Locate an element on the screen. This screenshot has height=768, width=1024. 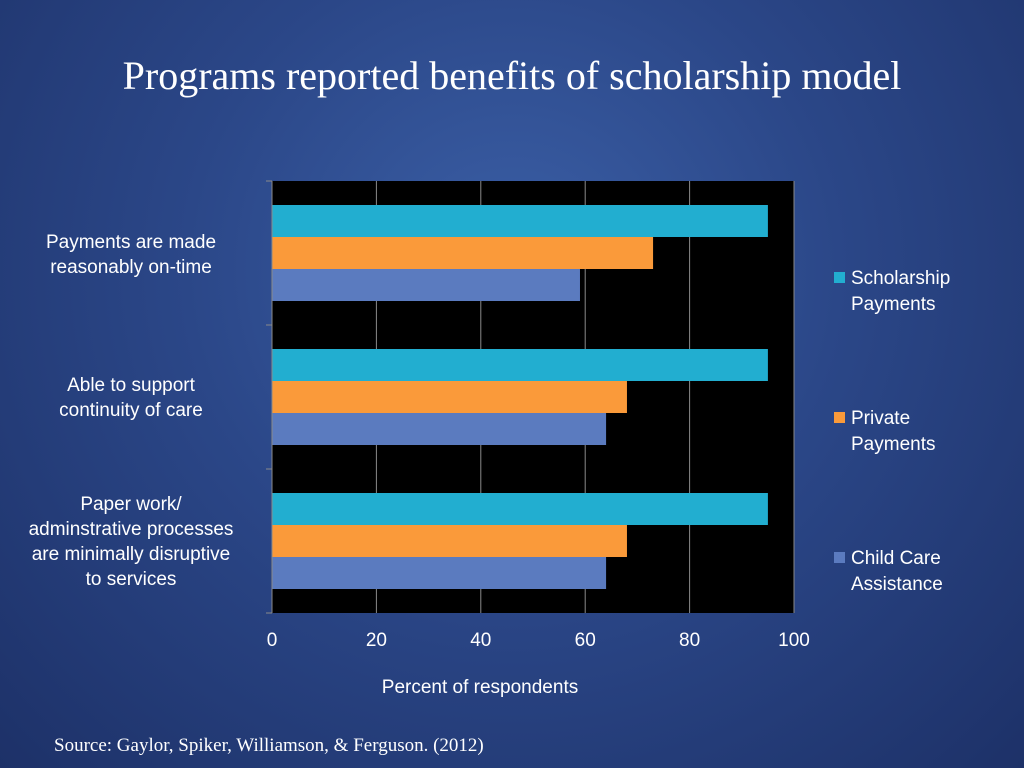
bar-cat1-series2 is located at coordinates (439, 429).